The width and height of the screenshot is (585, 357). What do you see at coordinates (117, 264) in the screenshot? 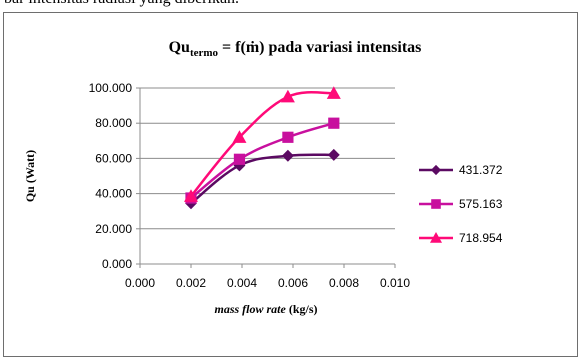
I see `y-tick-label: 0.000` at bounding box center [117, 264].